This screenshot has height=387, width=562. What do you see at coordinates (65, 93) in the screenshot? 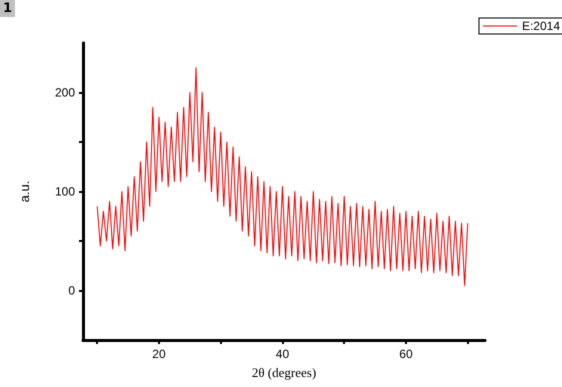
I see `y-tick-label: 200` at bounding box center [65, 93].